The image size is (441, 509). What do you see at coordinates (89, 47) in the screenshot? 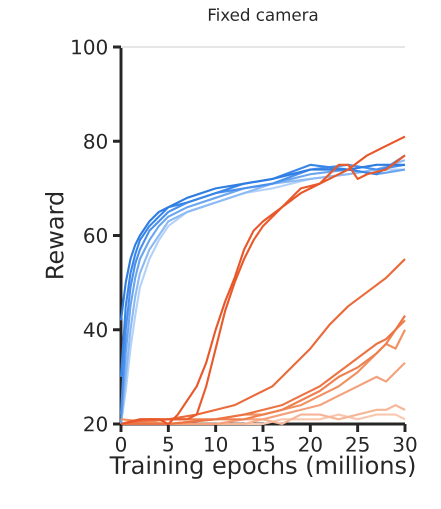
I see `y-tick-label: 100` at bounding box center [89, 47].